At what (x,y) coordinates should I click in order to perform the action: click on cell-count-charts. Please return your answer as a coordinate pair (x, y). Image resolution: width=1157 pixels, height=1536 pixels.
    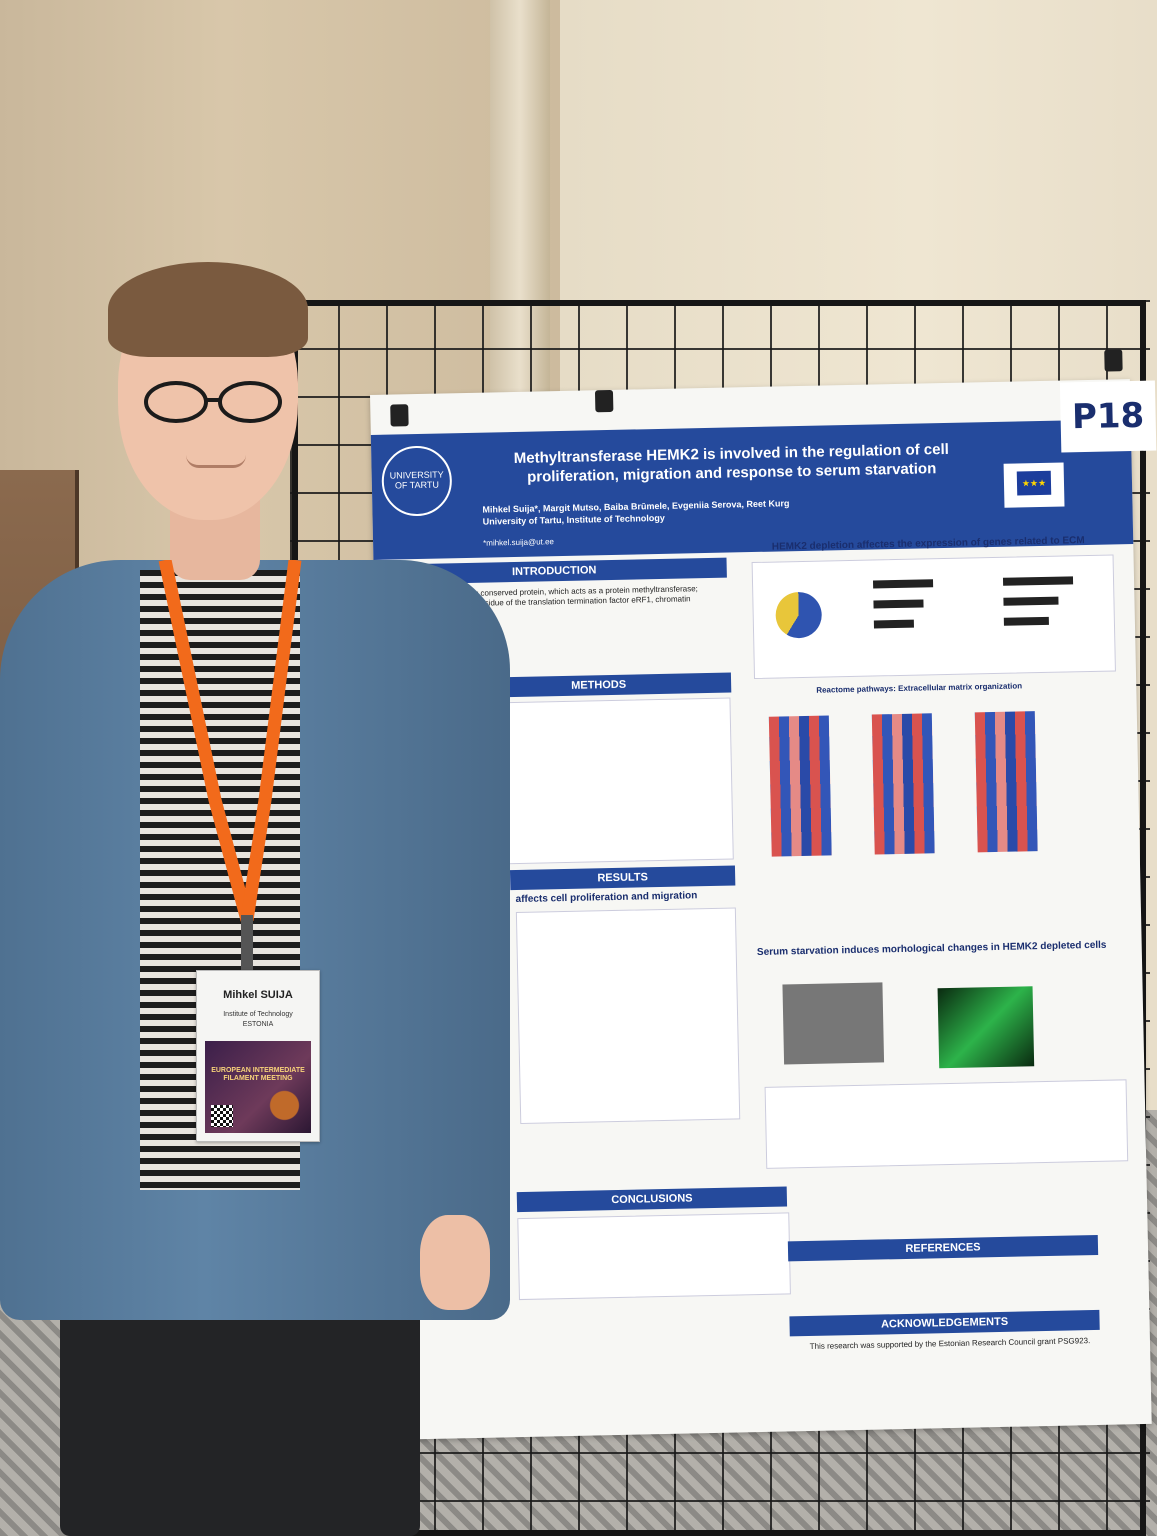
    Looking at the image, I should click on (946, 1124).